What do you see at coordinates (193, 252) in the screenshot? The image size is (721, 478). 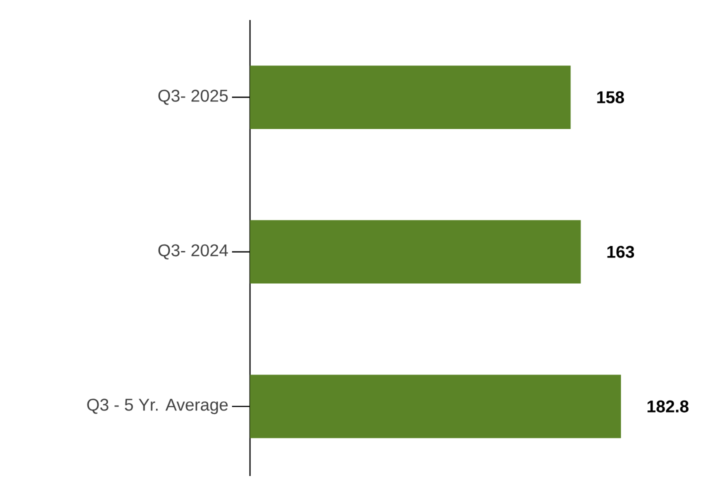 I see `y-tick-label: Q3- 2024` at bounding box center [193, 252].